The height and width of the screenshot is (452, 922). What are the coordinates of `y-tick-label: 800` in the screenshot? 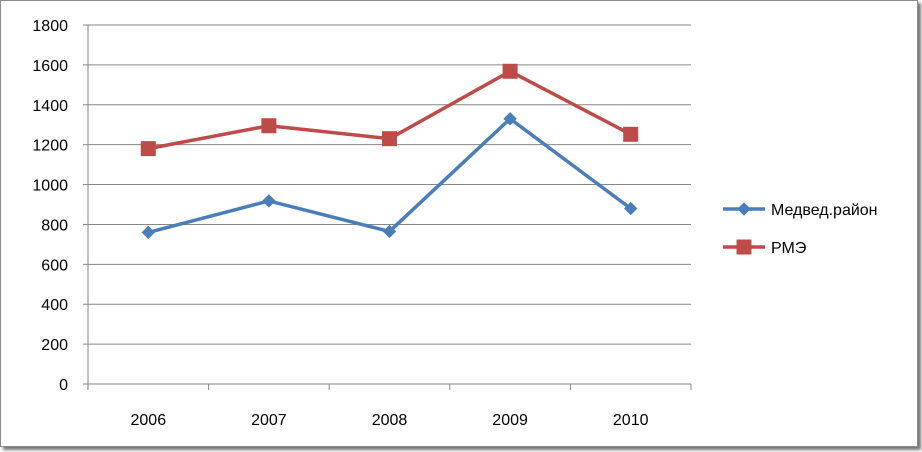 It's located at (54, 225).